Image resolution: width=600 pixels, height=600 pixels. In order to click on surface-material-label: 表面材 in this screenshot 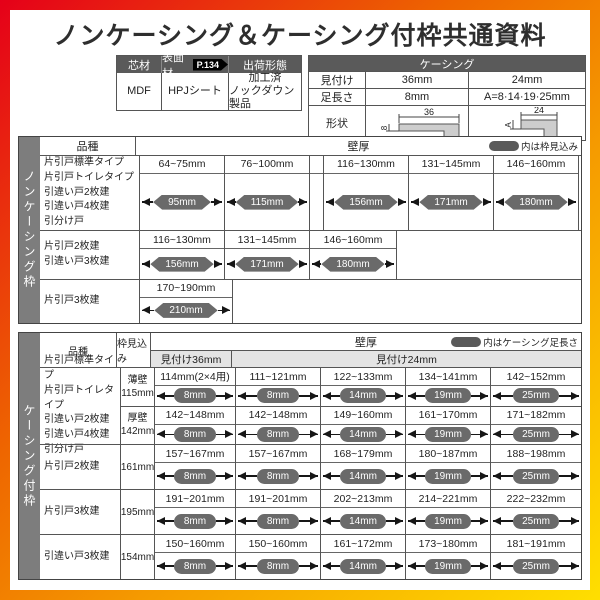, I will do `click(173, 65)`.